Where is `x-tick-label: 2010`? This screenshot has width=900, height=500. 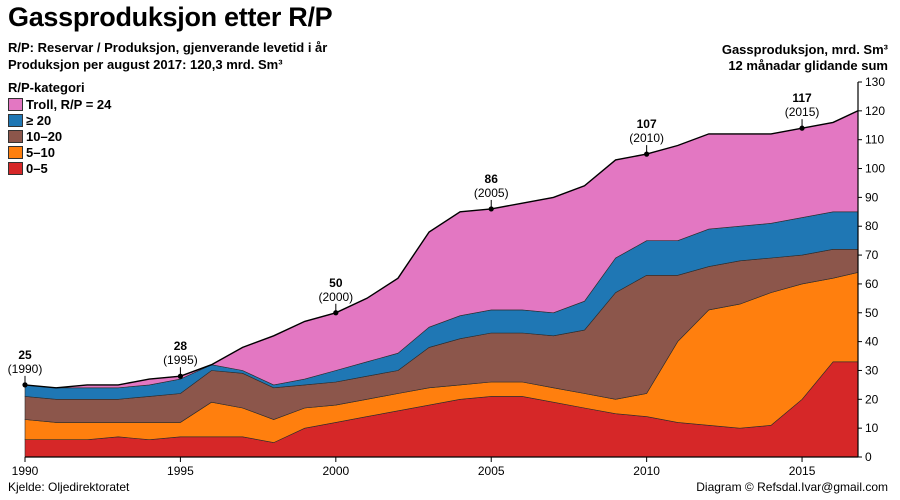
x-tick-label: 2010 is located at coordinates (646, 471).